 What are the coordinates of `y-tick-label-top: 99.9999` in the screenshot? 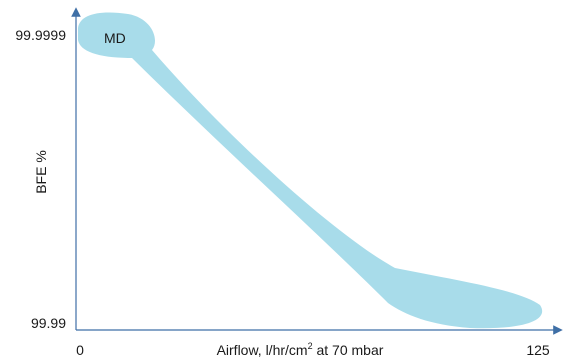 It's located at (40, 35).